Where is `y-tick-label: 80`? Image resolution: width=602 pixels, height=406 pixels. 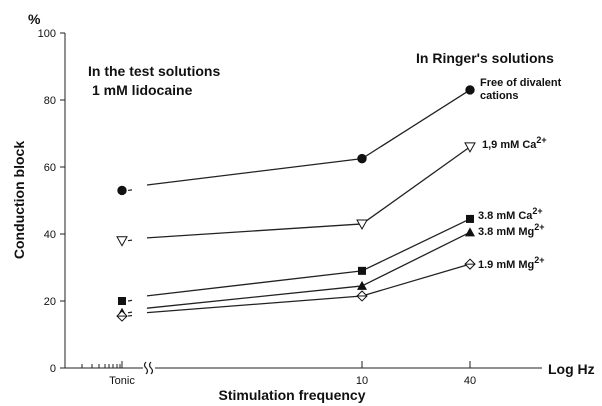
y-tick-label: 80 is located at coordinates (50, 101).